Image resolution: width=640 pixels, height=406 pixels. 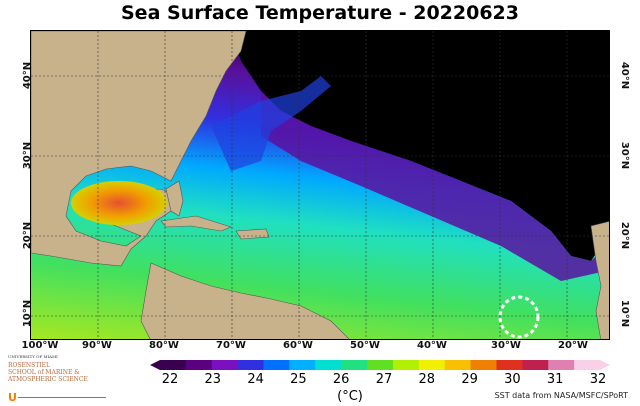 I want to click on lon-label: 20°W, so click(x=573, y=345).